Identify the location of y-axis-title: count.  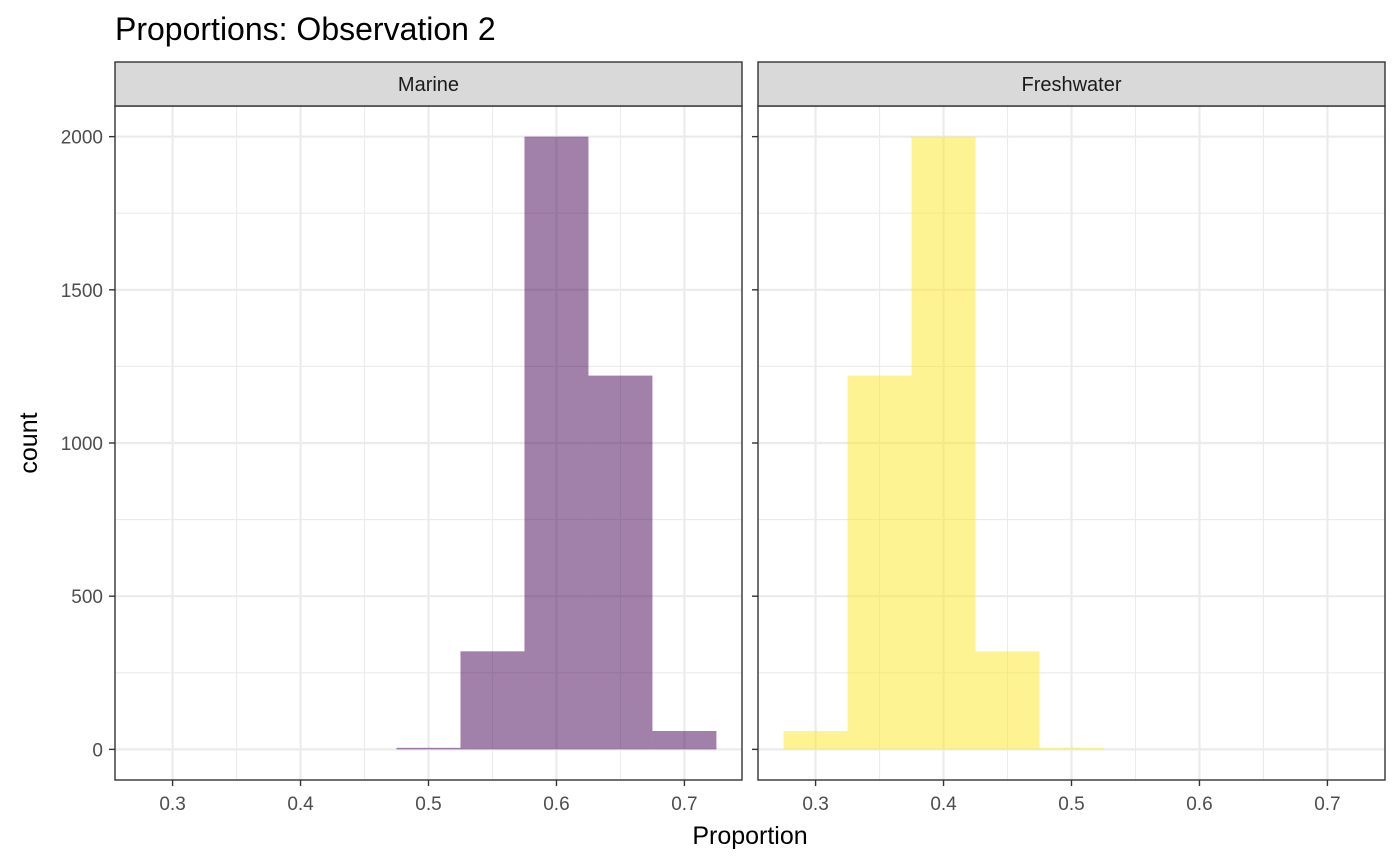
(29, 442).